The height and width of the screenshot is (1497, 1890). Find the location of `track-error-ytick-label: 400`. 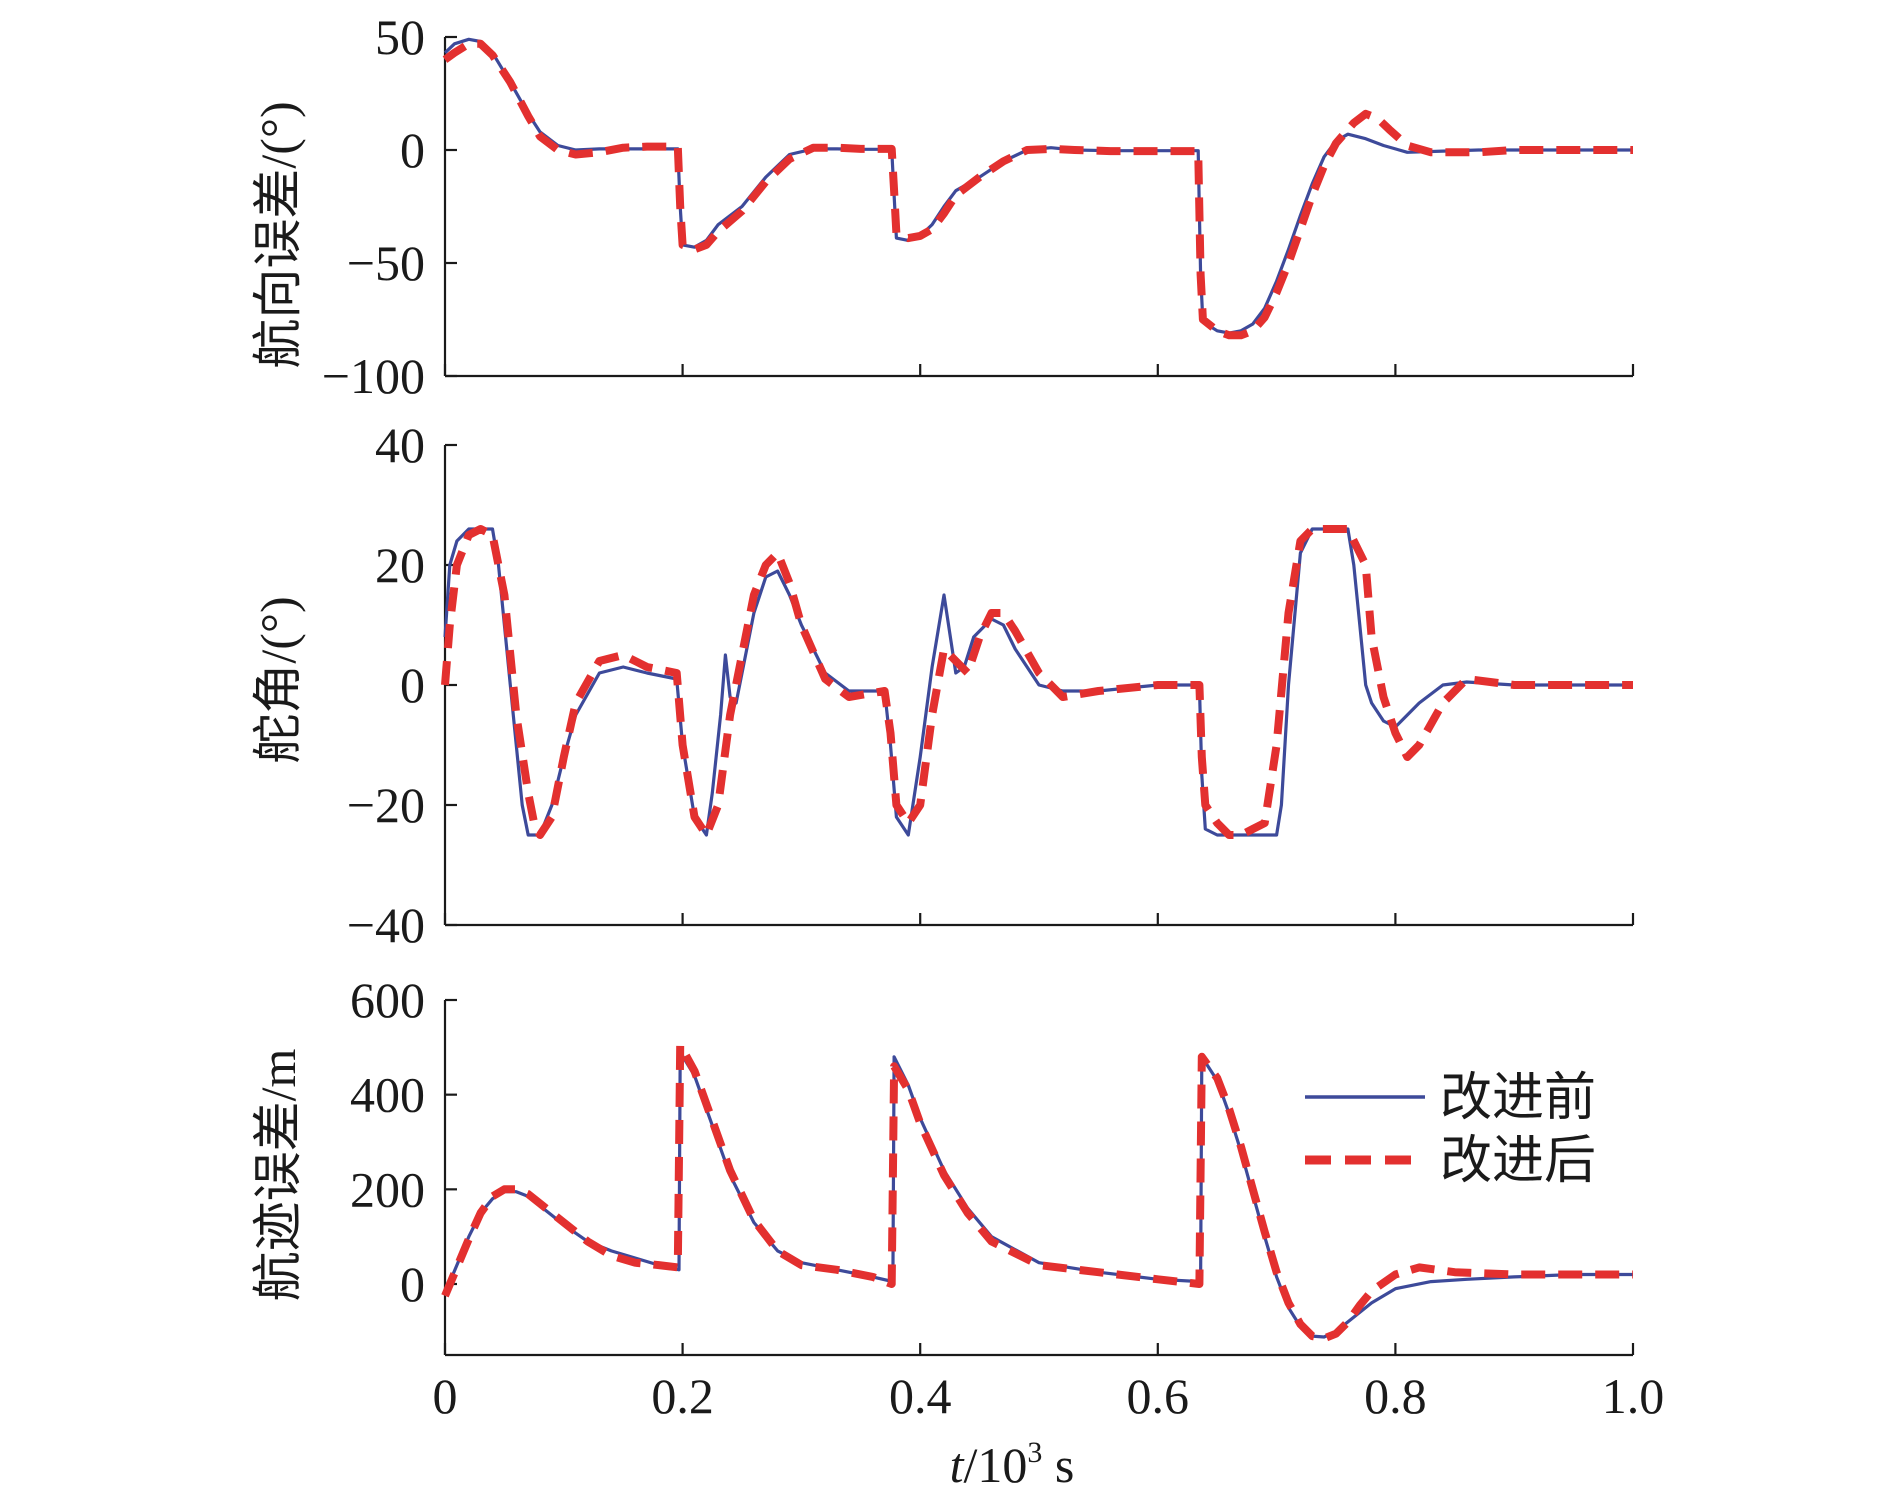

track-error-ytick-label: 400 is located at coordinates (387, 1095).